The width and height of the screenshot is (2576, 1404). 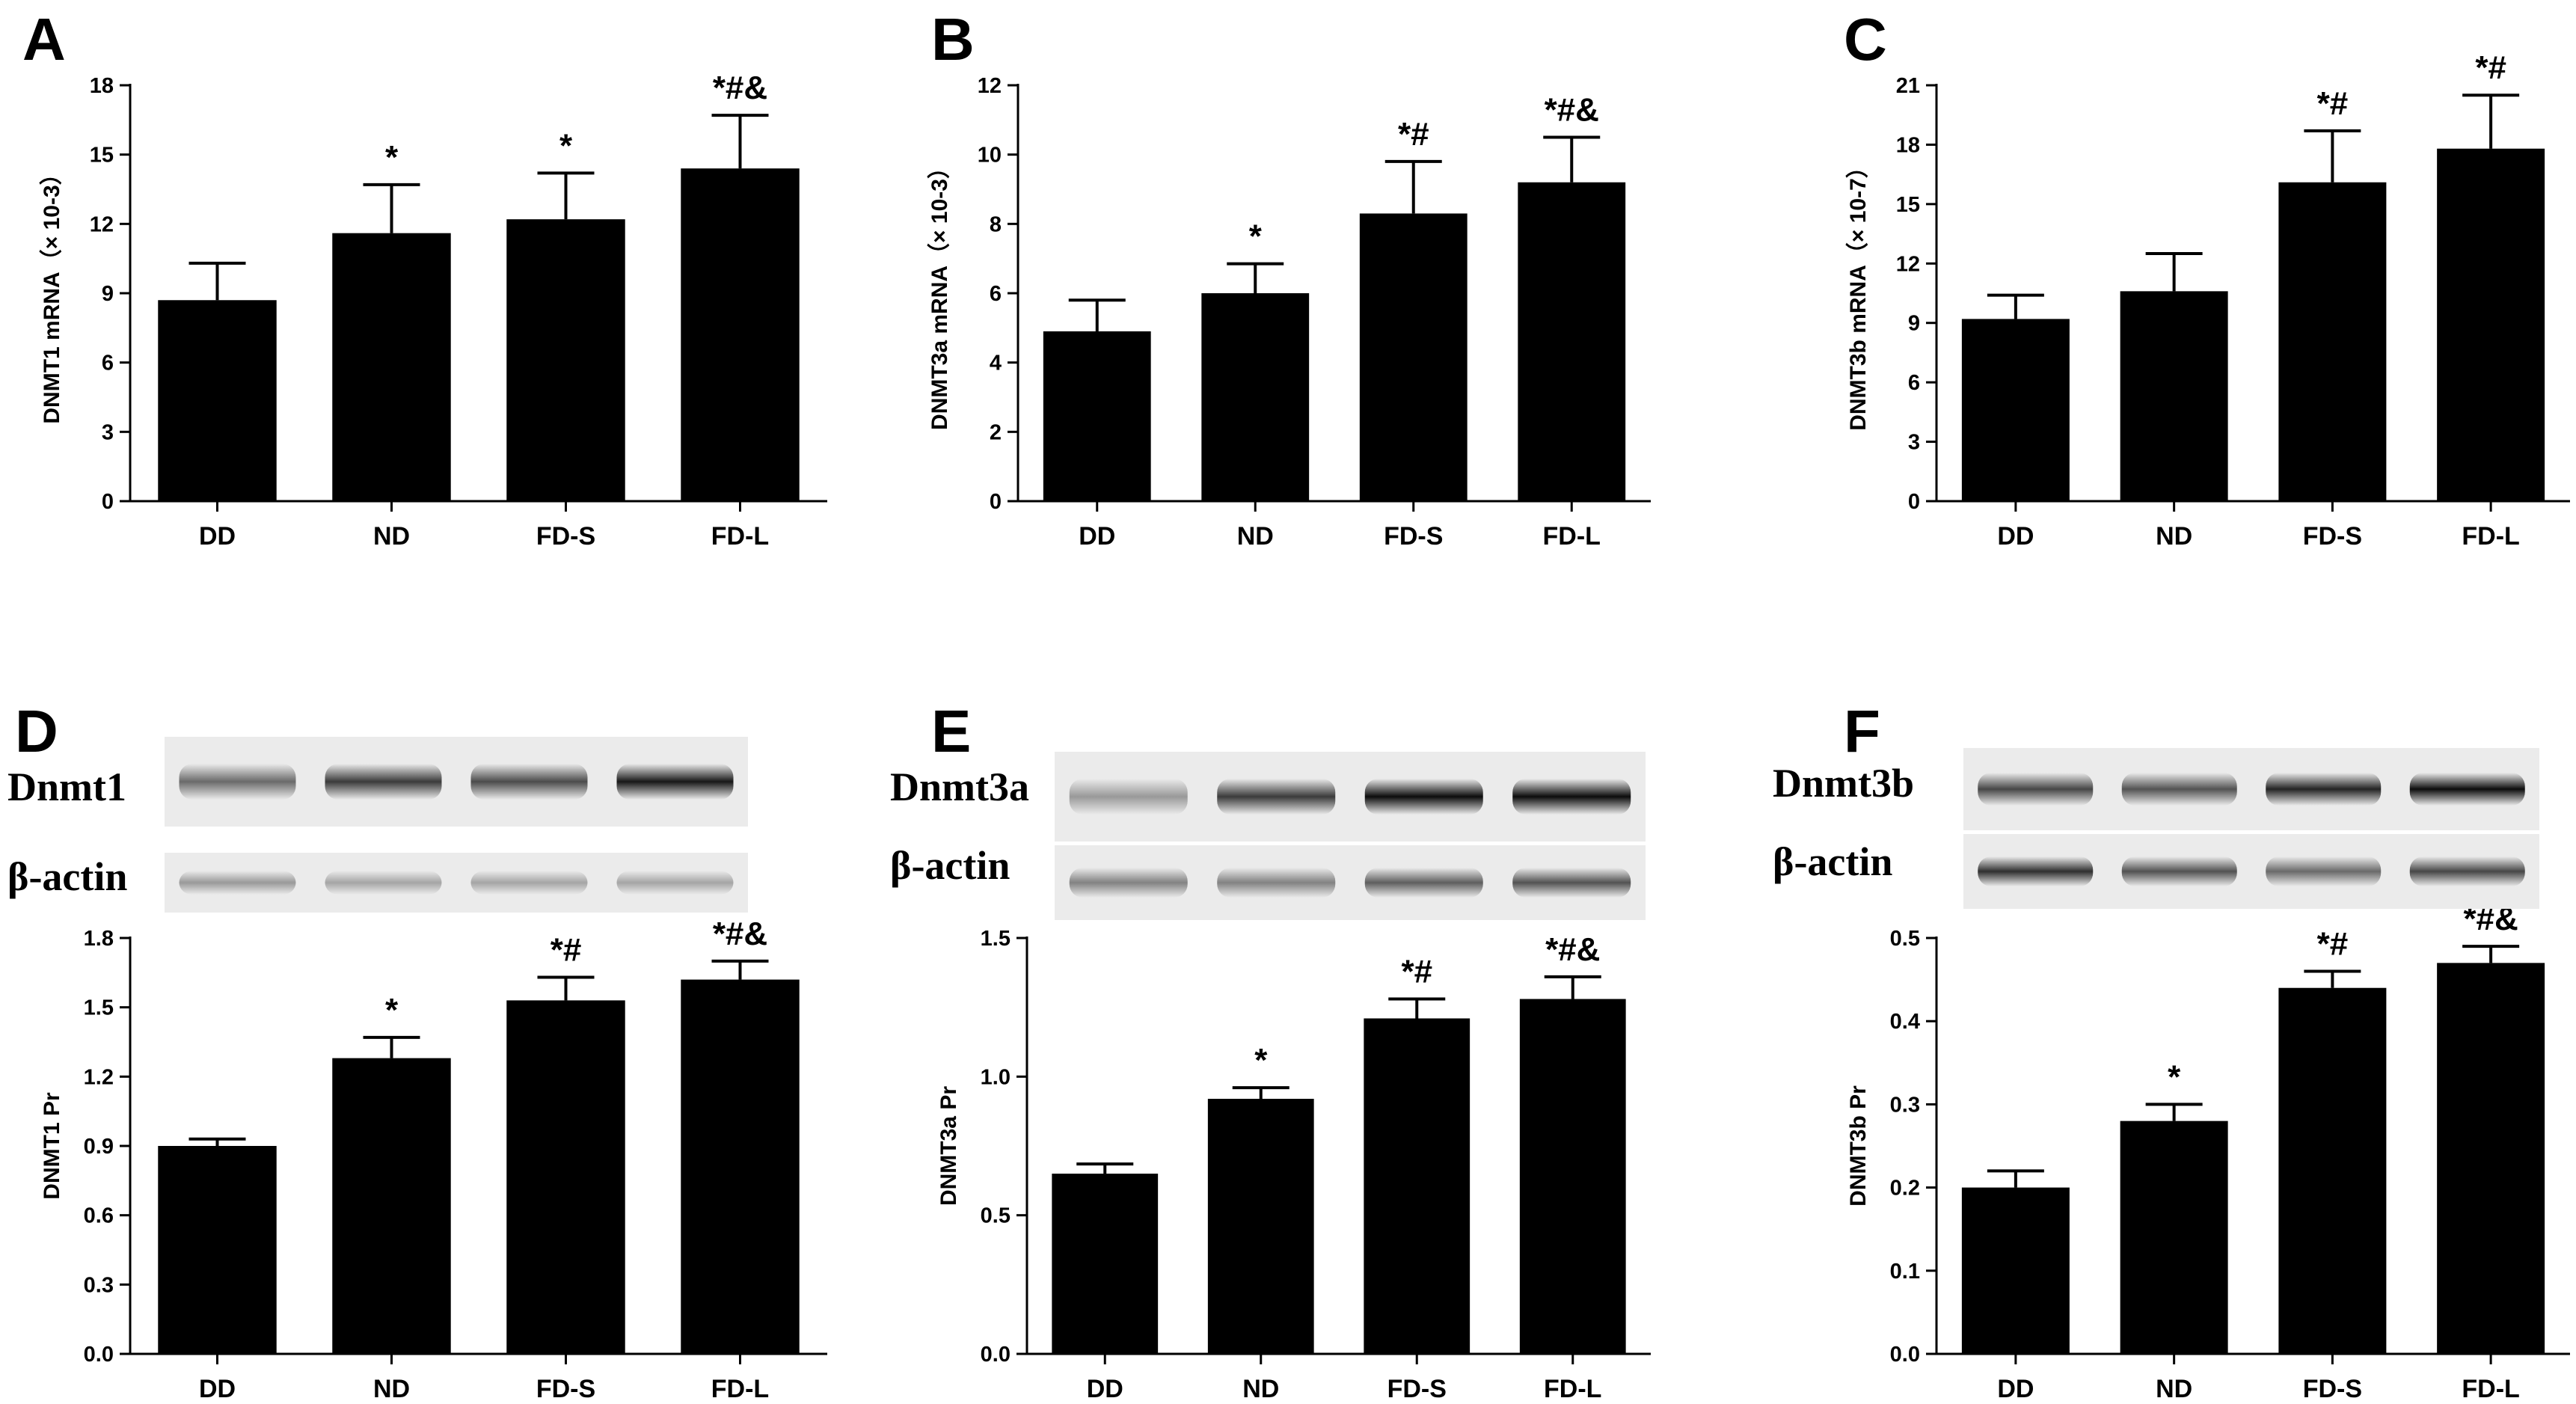 I want to click on western-blot: Dnmt3b β-actin, so click(x=2156, y=828).